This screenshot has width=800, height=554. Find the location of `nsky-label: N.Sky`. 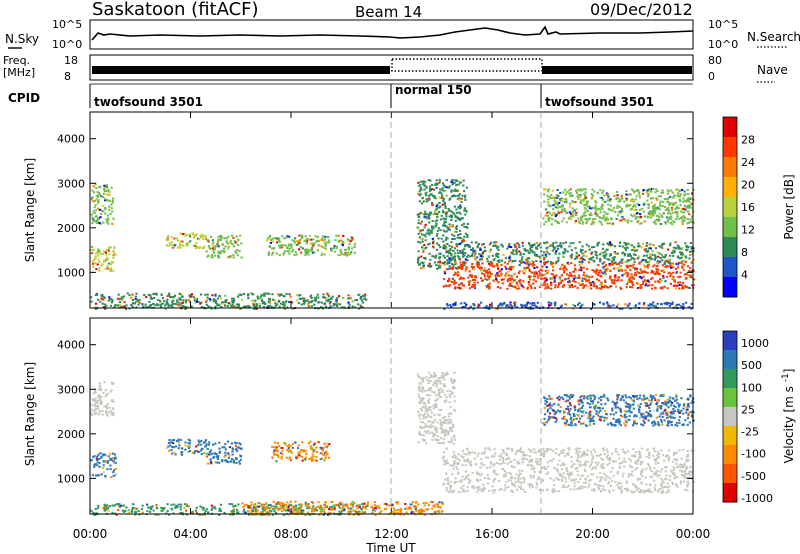

nsky-label: N.Sky is located at coordinates (22, 39).